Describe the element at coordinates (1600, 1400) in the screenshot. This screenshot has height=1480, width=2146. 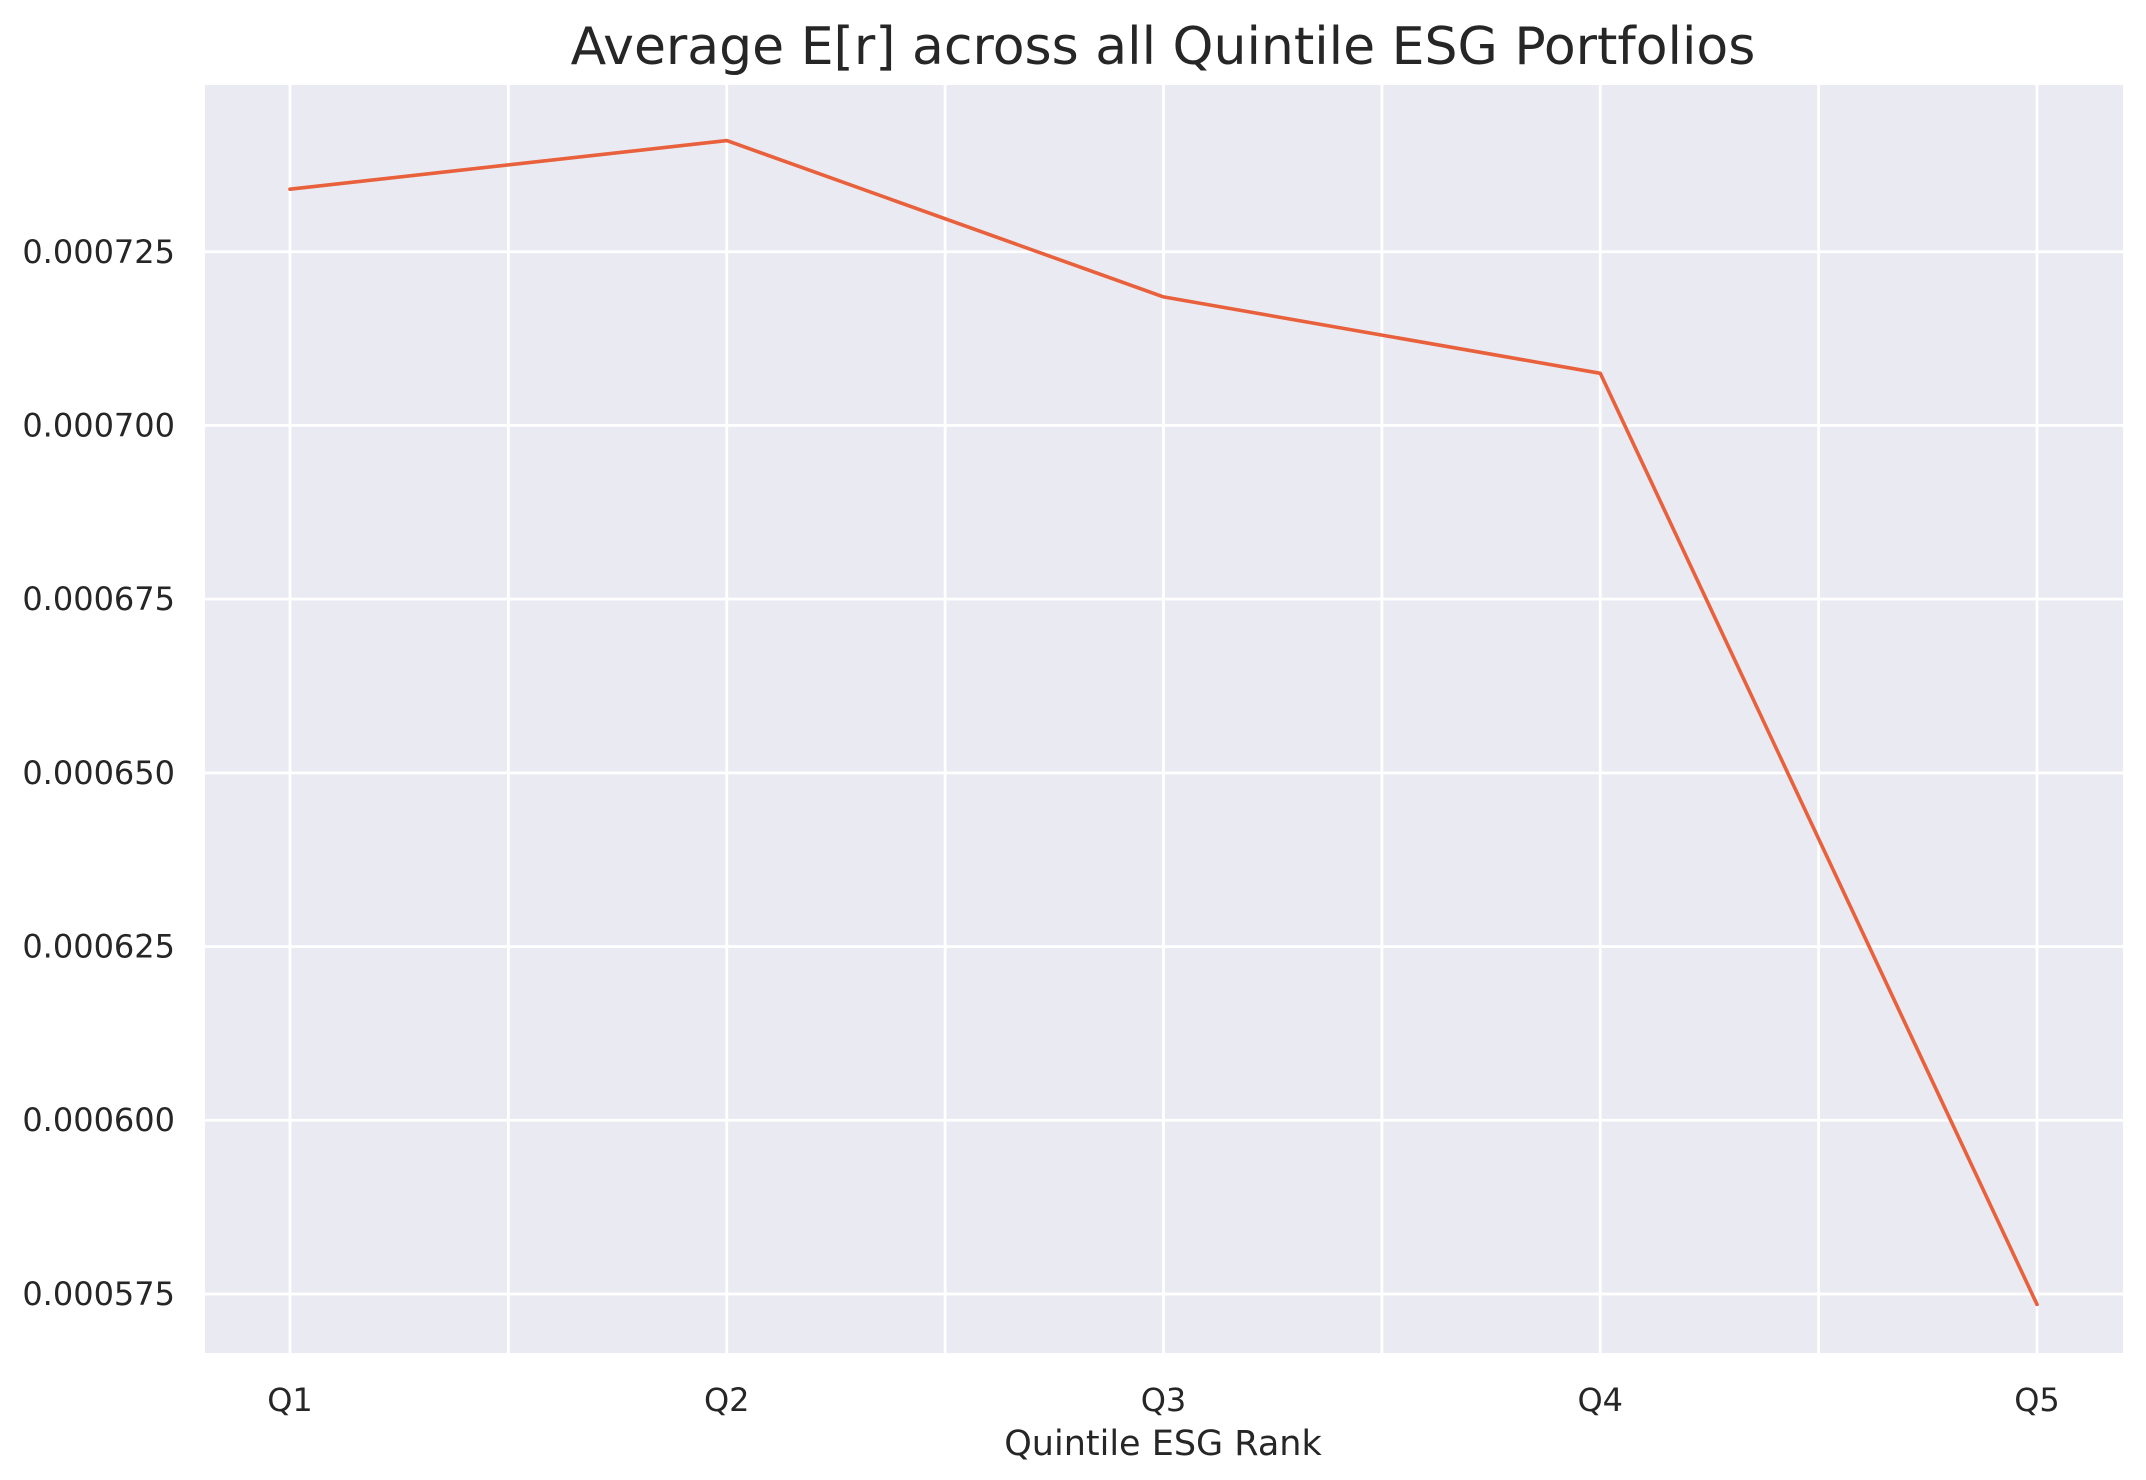
I see `x-tick-label: Q4` at that location.